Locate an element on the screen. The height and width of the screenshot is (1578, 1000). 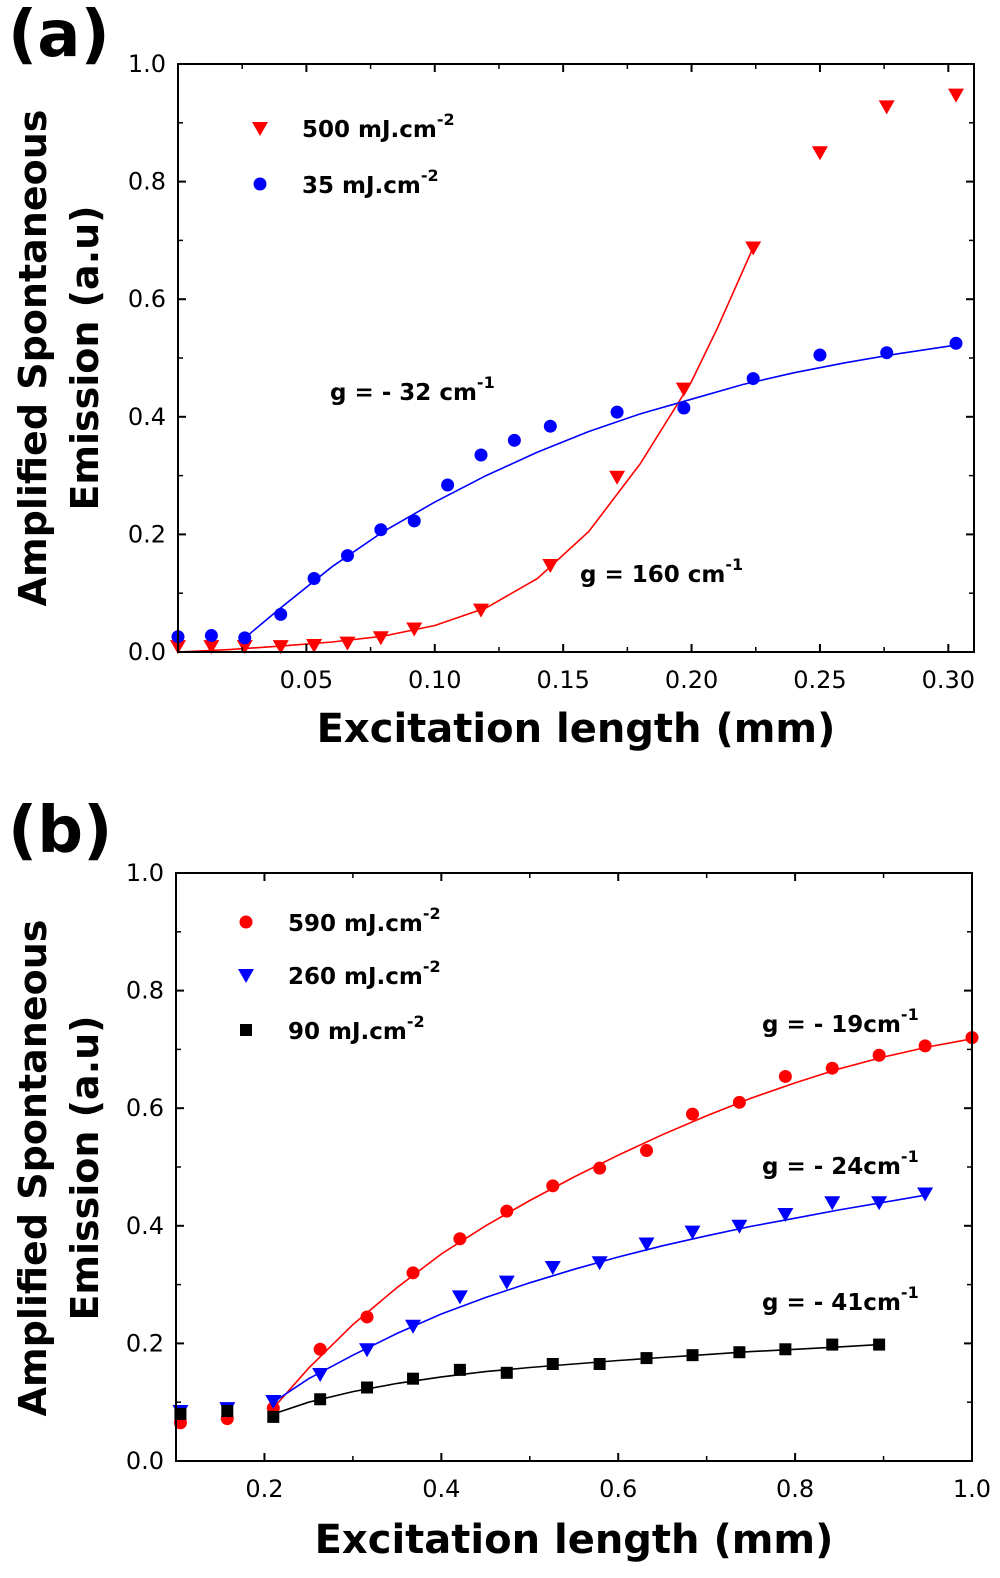
x-tick-label: 0.8 is located at coordinates (795, 1489).